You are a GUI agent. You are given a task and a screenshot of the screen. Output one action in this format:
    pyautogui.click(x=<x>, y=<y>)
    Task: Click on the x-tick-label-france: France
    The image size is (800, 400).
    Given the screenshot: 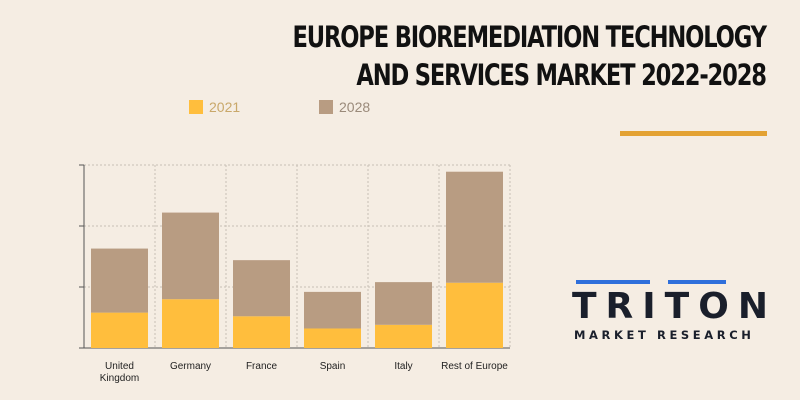 What is the action you would take?
    pyautogui.click(x=262, y=366)
    